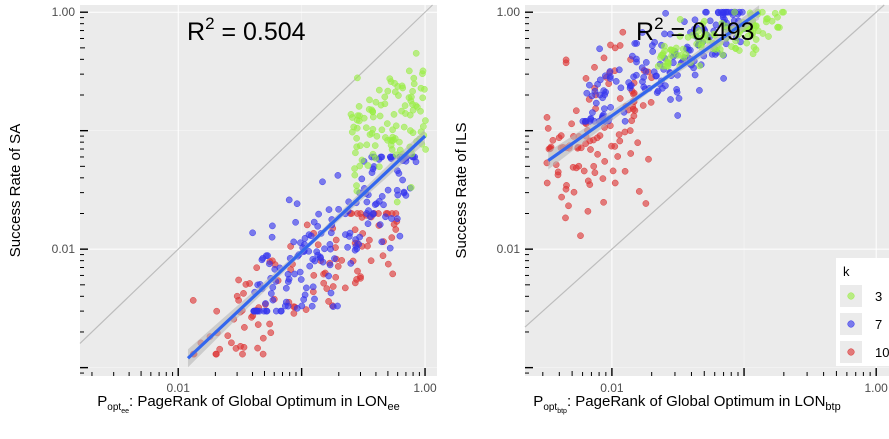 The image size is (889, 439). I want to click on legend-item-k10: 10, so click(864, 352).